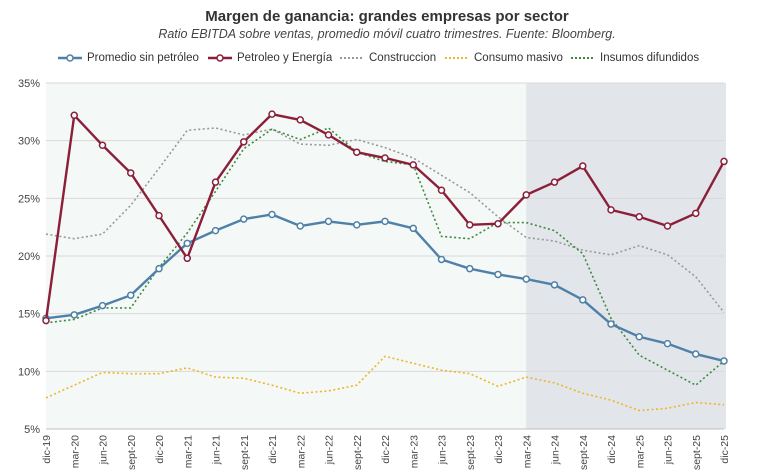 The height and width of the screenshot is (472, 774). Describe the element at coordinates (245, 452) in the screenshot. I see `x-tick-label: sept-21` at that location.